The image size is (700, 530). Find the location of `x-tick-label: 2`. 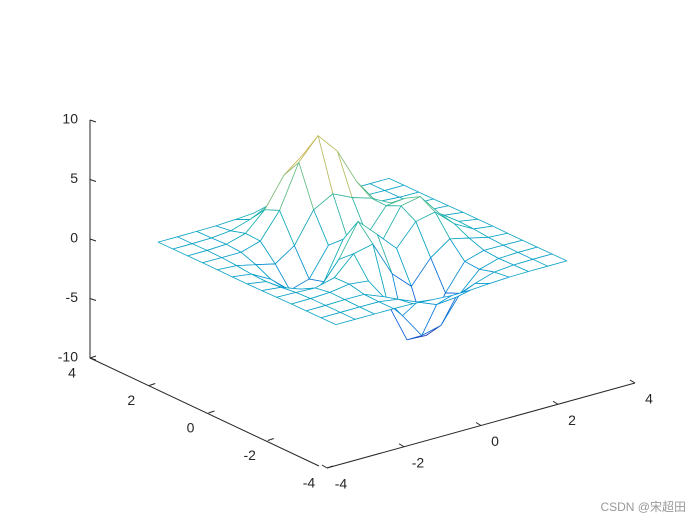

x-tick-label: 2 is located at coordinates (572, 420).